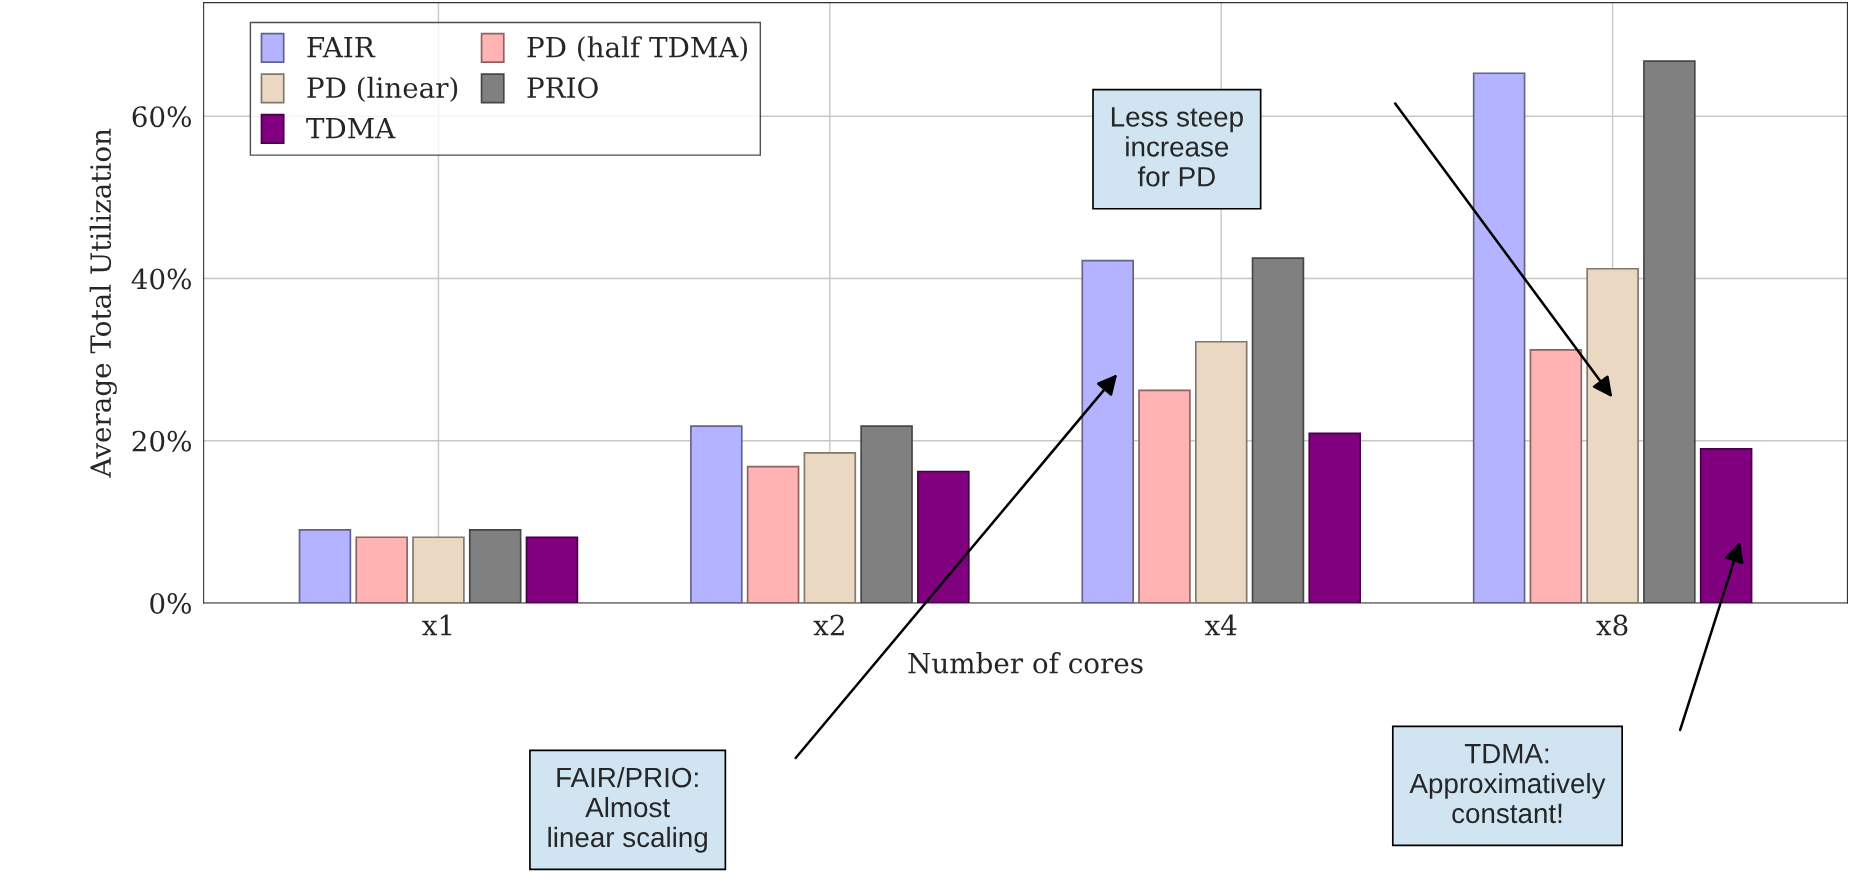  I want to click on y-axis-title: Average Total Utilization, so click(103, 303).